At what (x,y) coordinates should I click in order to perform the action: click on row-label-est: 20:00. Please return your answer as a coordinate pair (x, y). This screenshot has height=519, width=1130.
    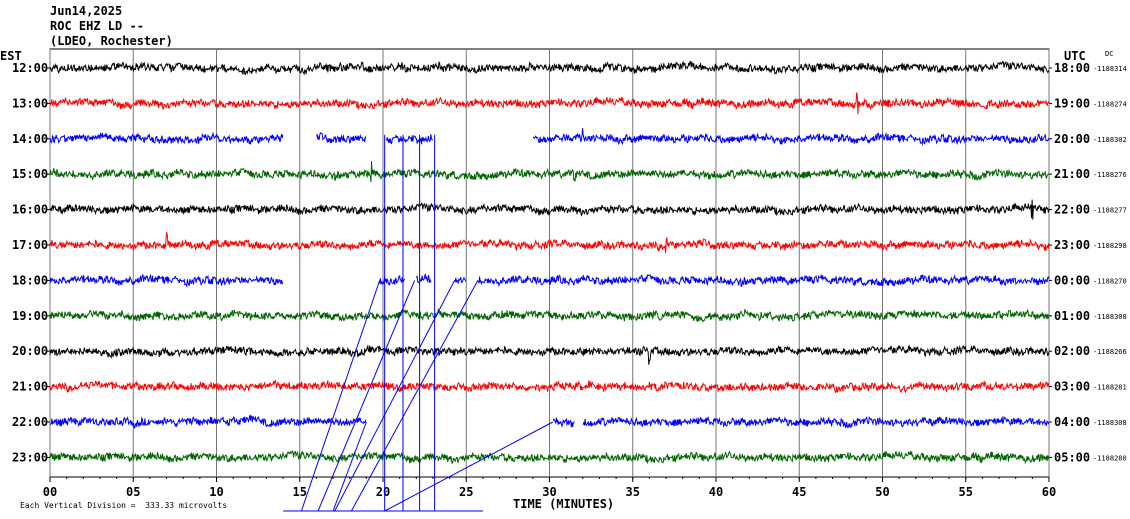
    Looking at the image, I should click on (30, 351).